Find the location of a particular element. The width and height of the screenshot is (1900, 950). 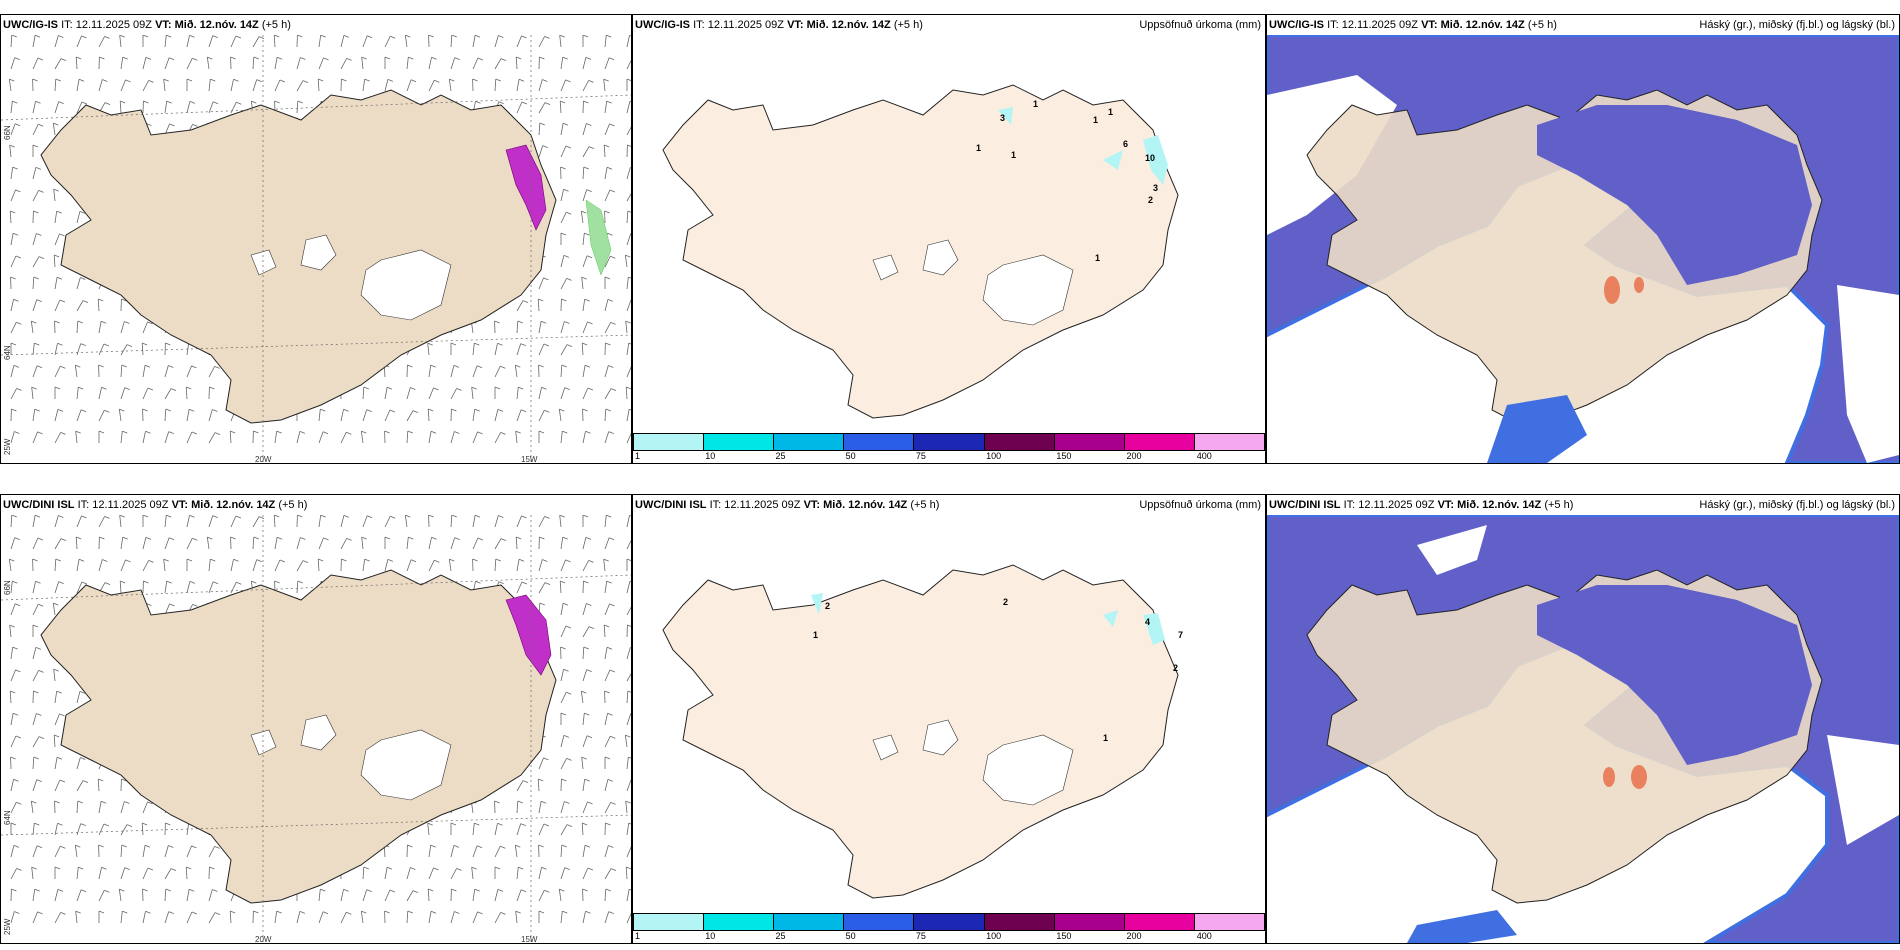

colorbar-tick-label: 50 is located at coordinates (850, 456).